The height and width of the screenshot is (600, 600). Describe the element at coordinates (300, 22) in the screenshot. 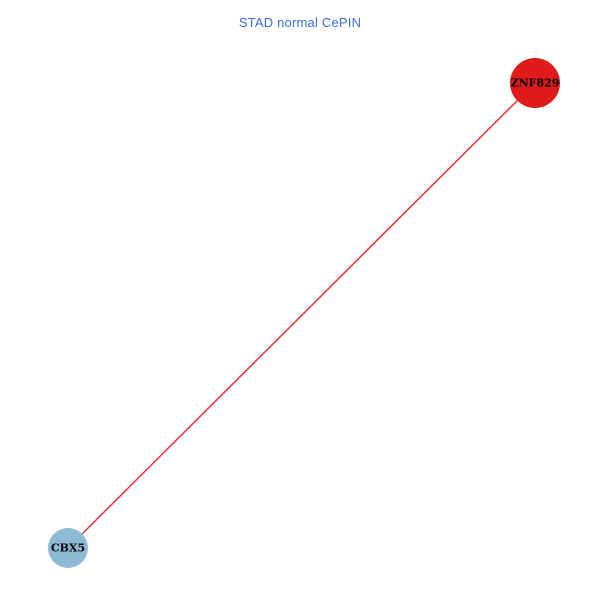

I see `page-title: STAD normal CePIN` at that location.